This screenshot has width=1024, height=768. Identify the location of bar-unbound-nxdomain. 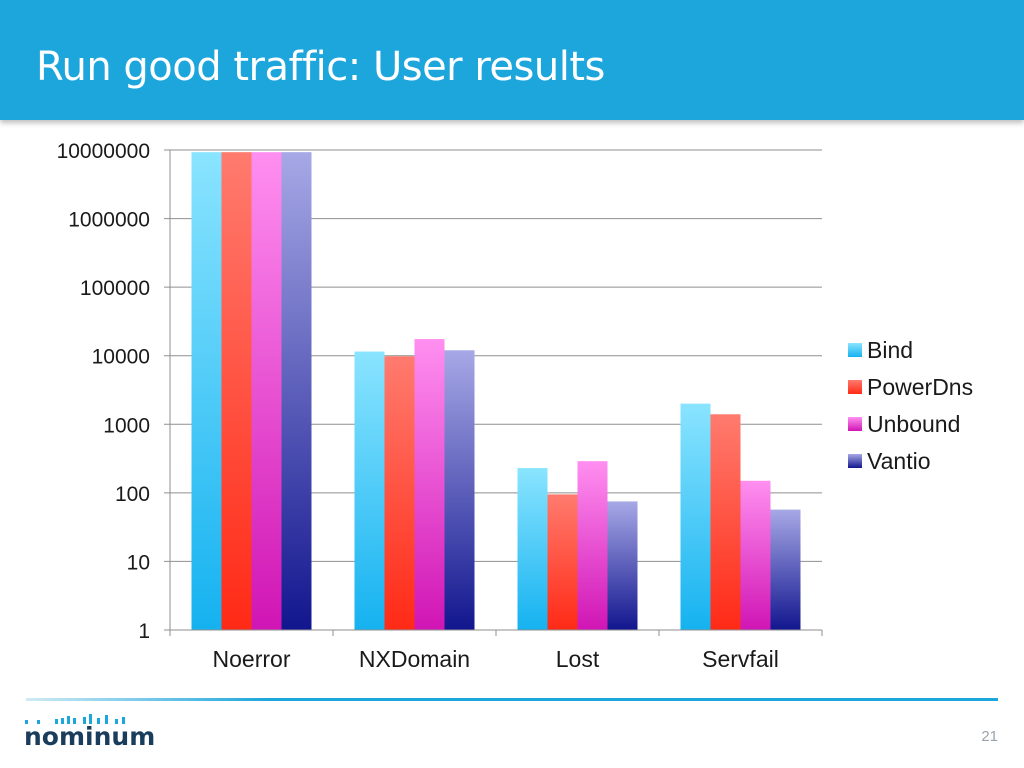
(429, 484).